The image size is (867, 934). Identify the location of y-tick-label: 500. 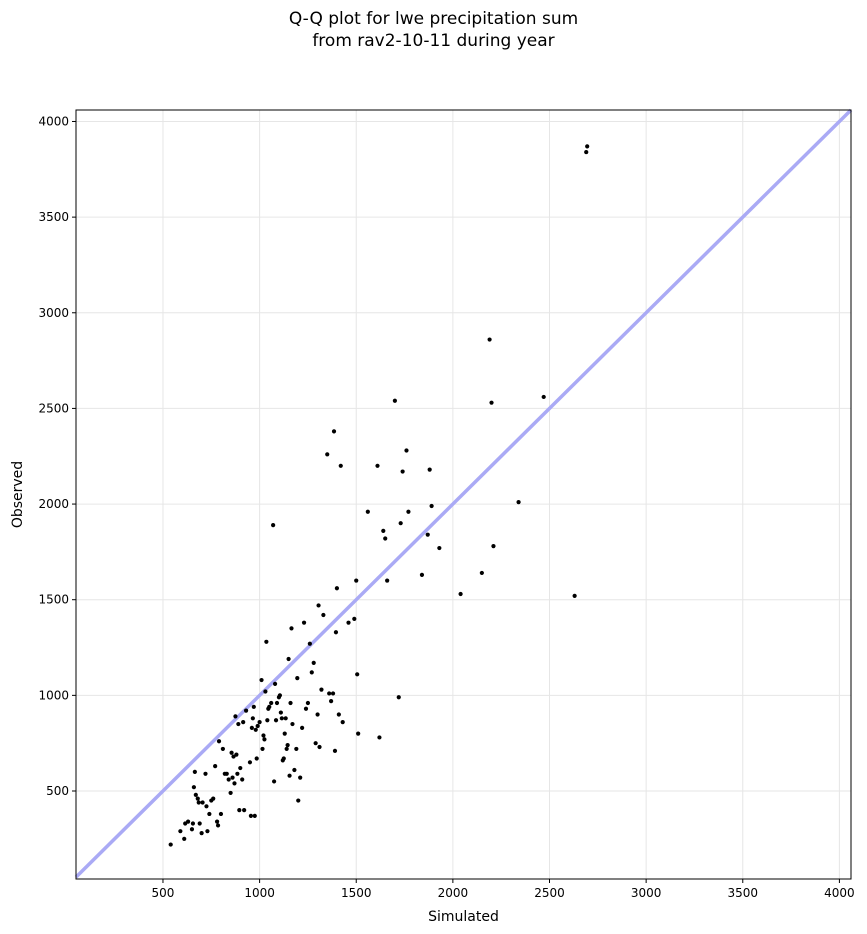
(57, 791).